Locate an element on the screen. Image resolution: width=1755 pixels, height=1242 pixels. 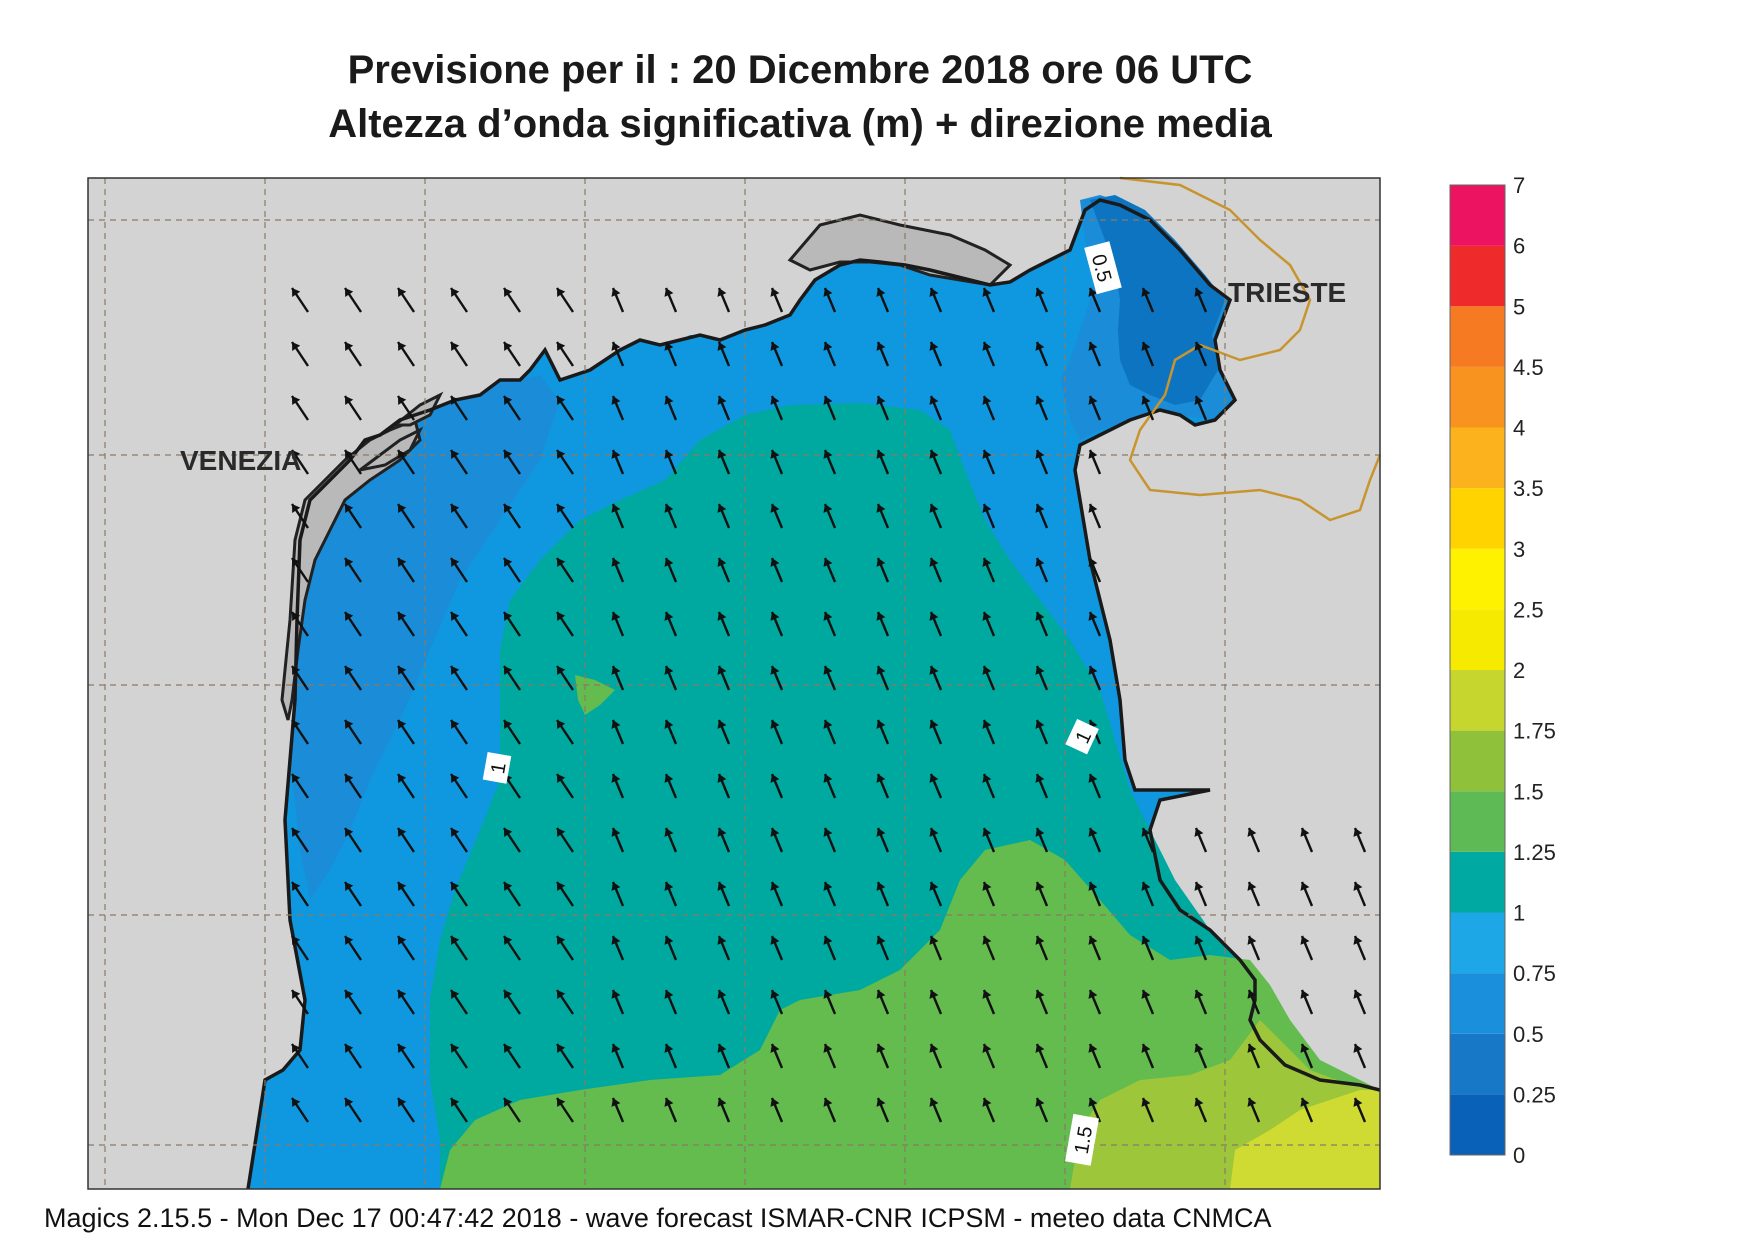
colorbar-tick-label: 7 is located at coordinates (1519, 185).